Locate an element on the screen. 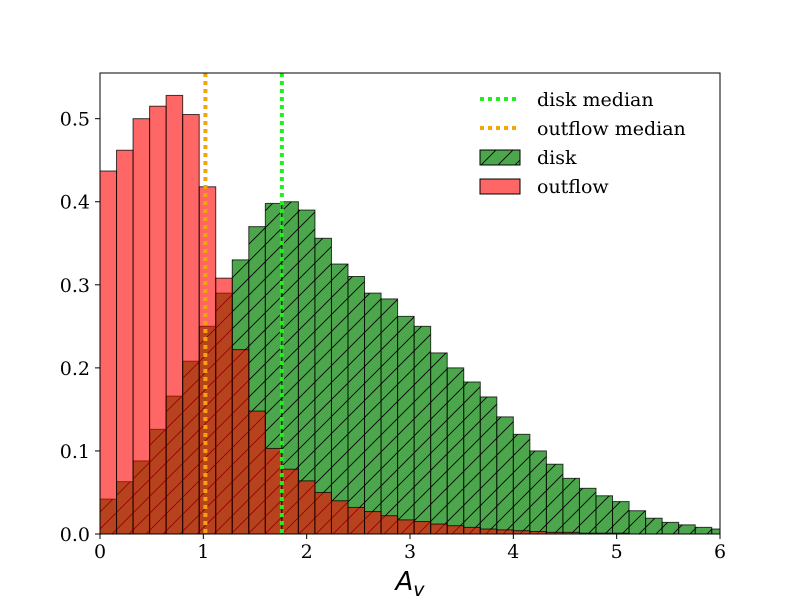 Image resolution: width=800 pixels, height=600 pixels. y-tick-label: 0.2 is located at coordinates (75, 369).